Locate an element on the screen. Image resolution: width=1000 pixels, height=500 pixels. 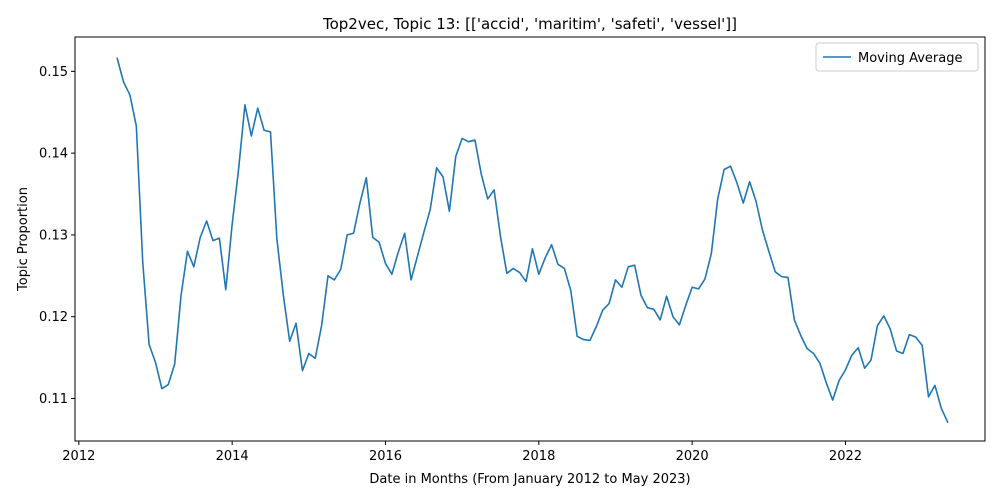
y-tick-label: 0.15 is located at coordinates (53, 72).